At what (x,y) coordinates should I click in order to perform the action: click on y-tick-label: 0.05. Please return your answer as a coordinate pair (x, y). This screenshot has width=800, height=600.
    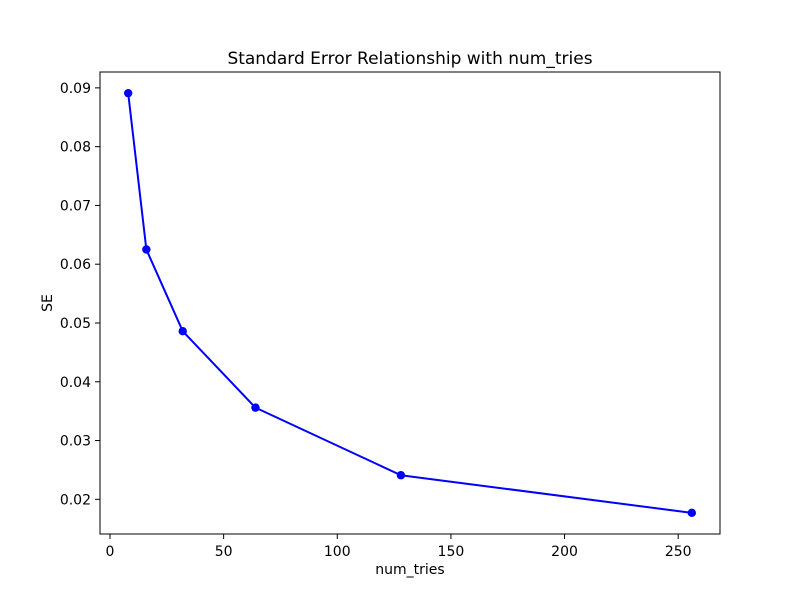
    Looking at the image, I should click on (75, 324).